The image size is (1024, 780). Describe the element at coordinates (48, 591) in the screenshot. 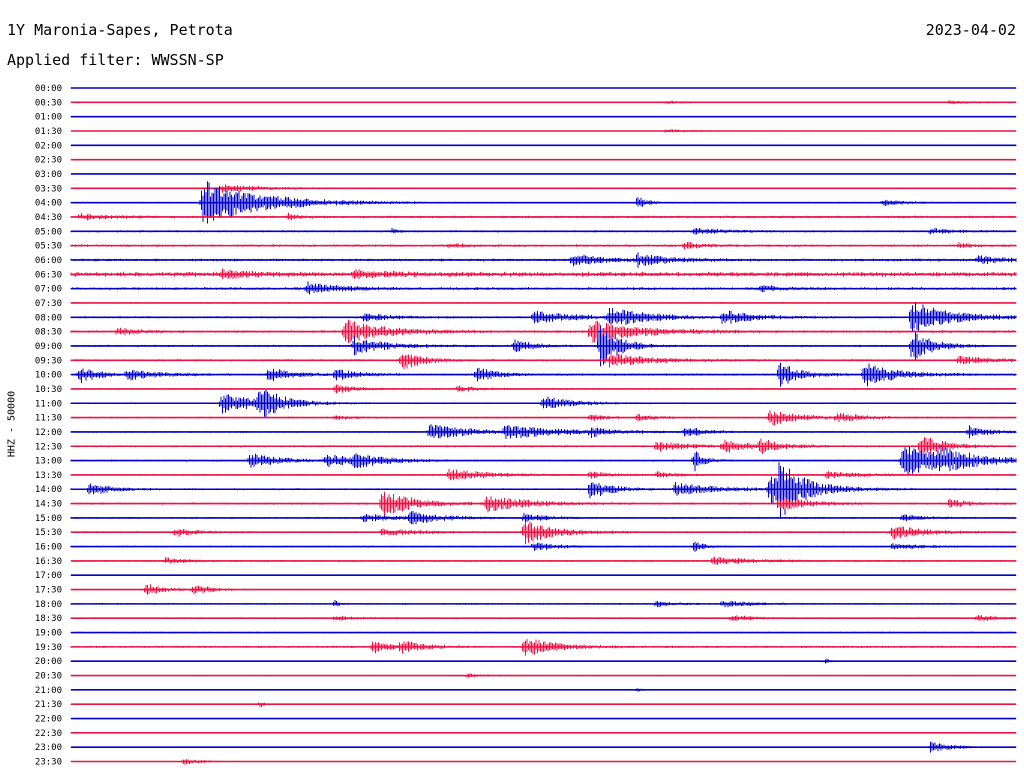

I see `row-time-label: 17:30` at that location.